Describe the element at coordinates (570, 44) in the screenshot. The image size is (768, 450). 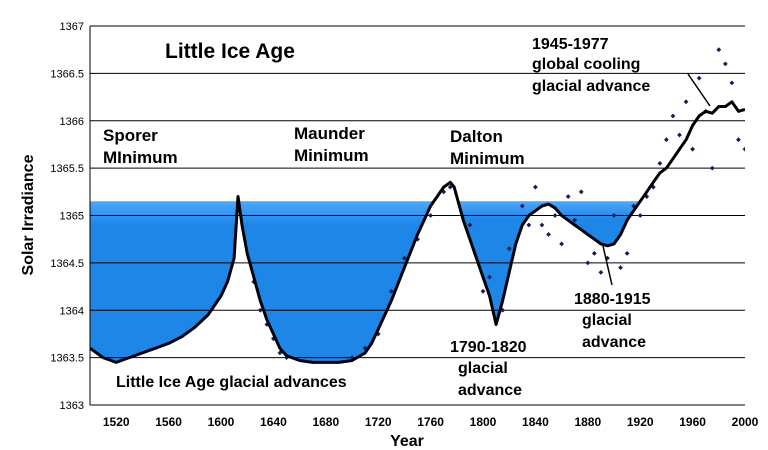
I see `svg-text: 1945-1977` at that location.